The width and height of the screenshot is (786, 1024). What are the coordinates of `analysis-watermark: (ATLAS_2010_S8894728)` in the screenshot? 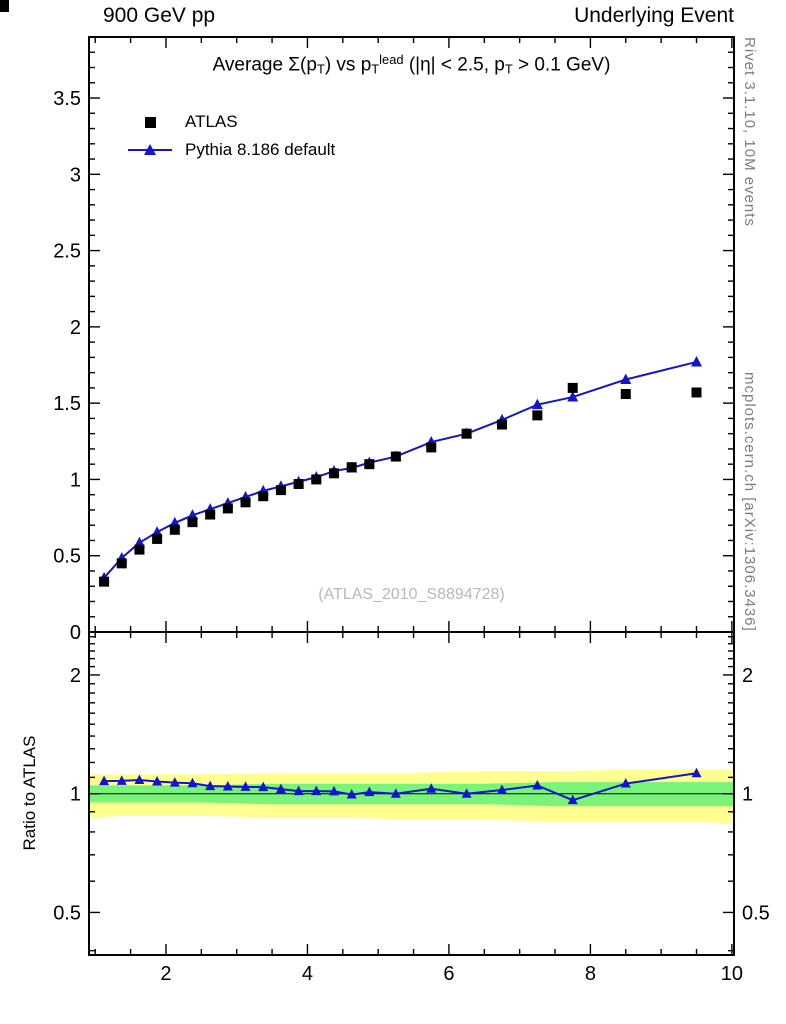 It's located at (411, 594).